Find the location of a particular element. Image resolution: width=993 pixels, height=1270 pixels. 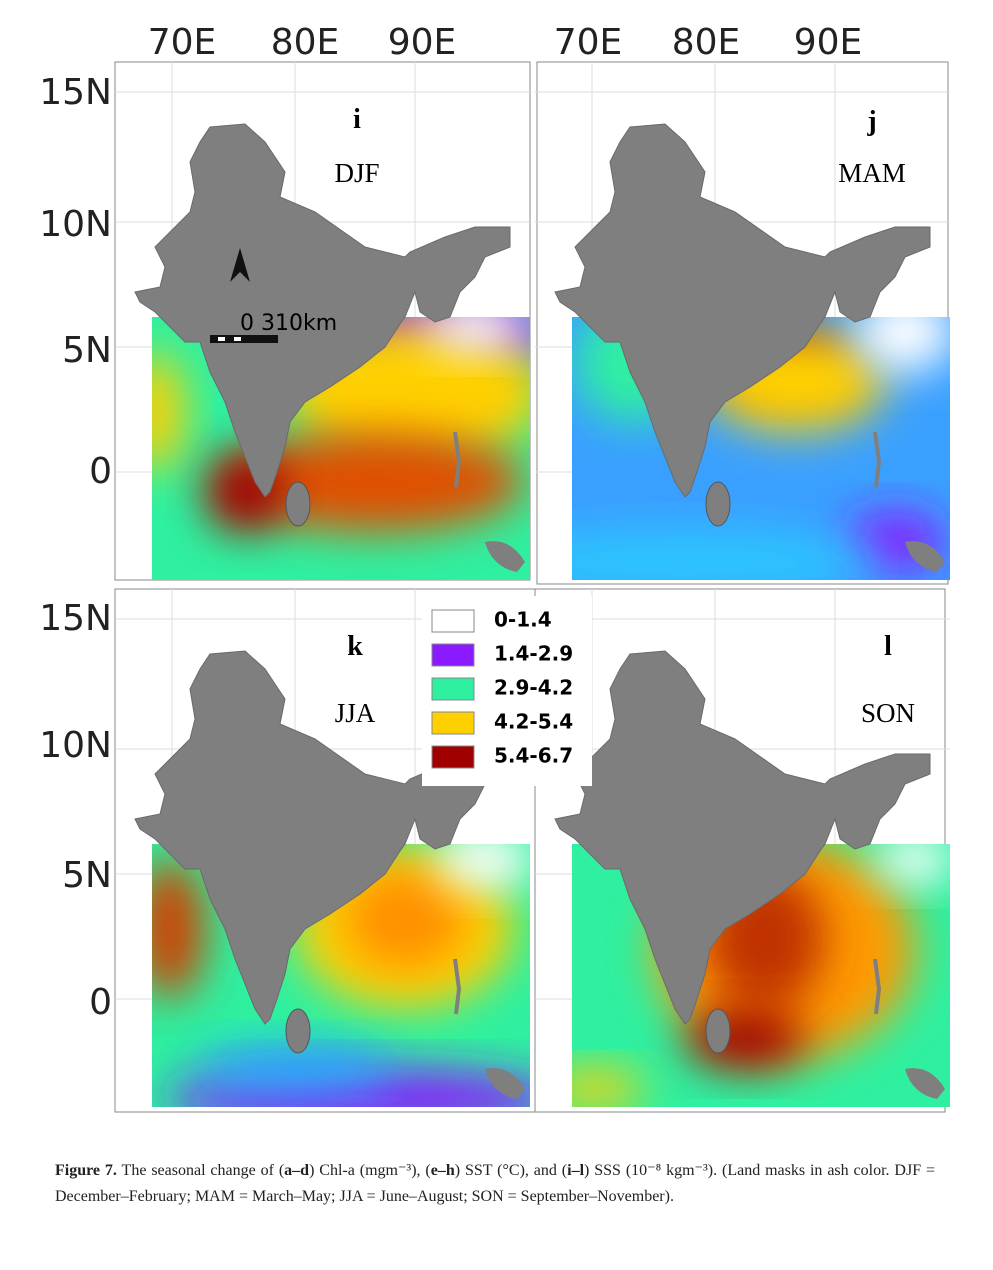

north-arrow is located at coordinates (240, 265).